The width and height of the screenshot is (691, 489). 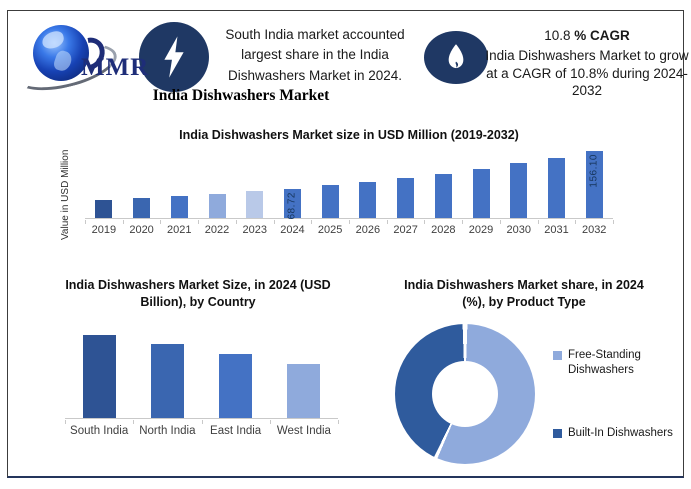 I want to click on bar-2029, so click(x=481, y=193).